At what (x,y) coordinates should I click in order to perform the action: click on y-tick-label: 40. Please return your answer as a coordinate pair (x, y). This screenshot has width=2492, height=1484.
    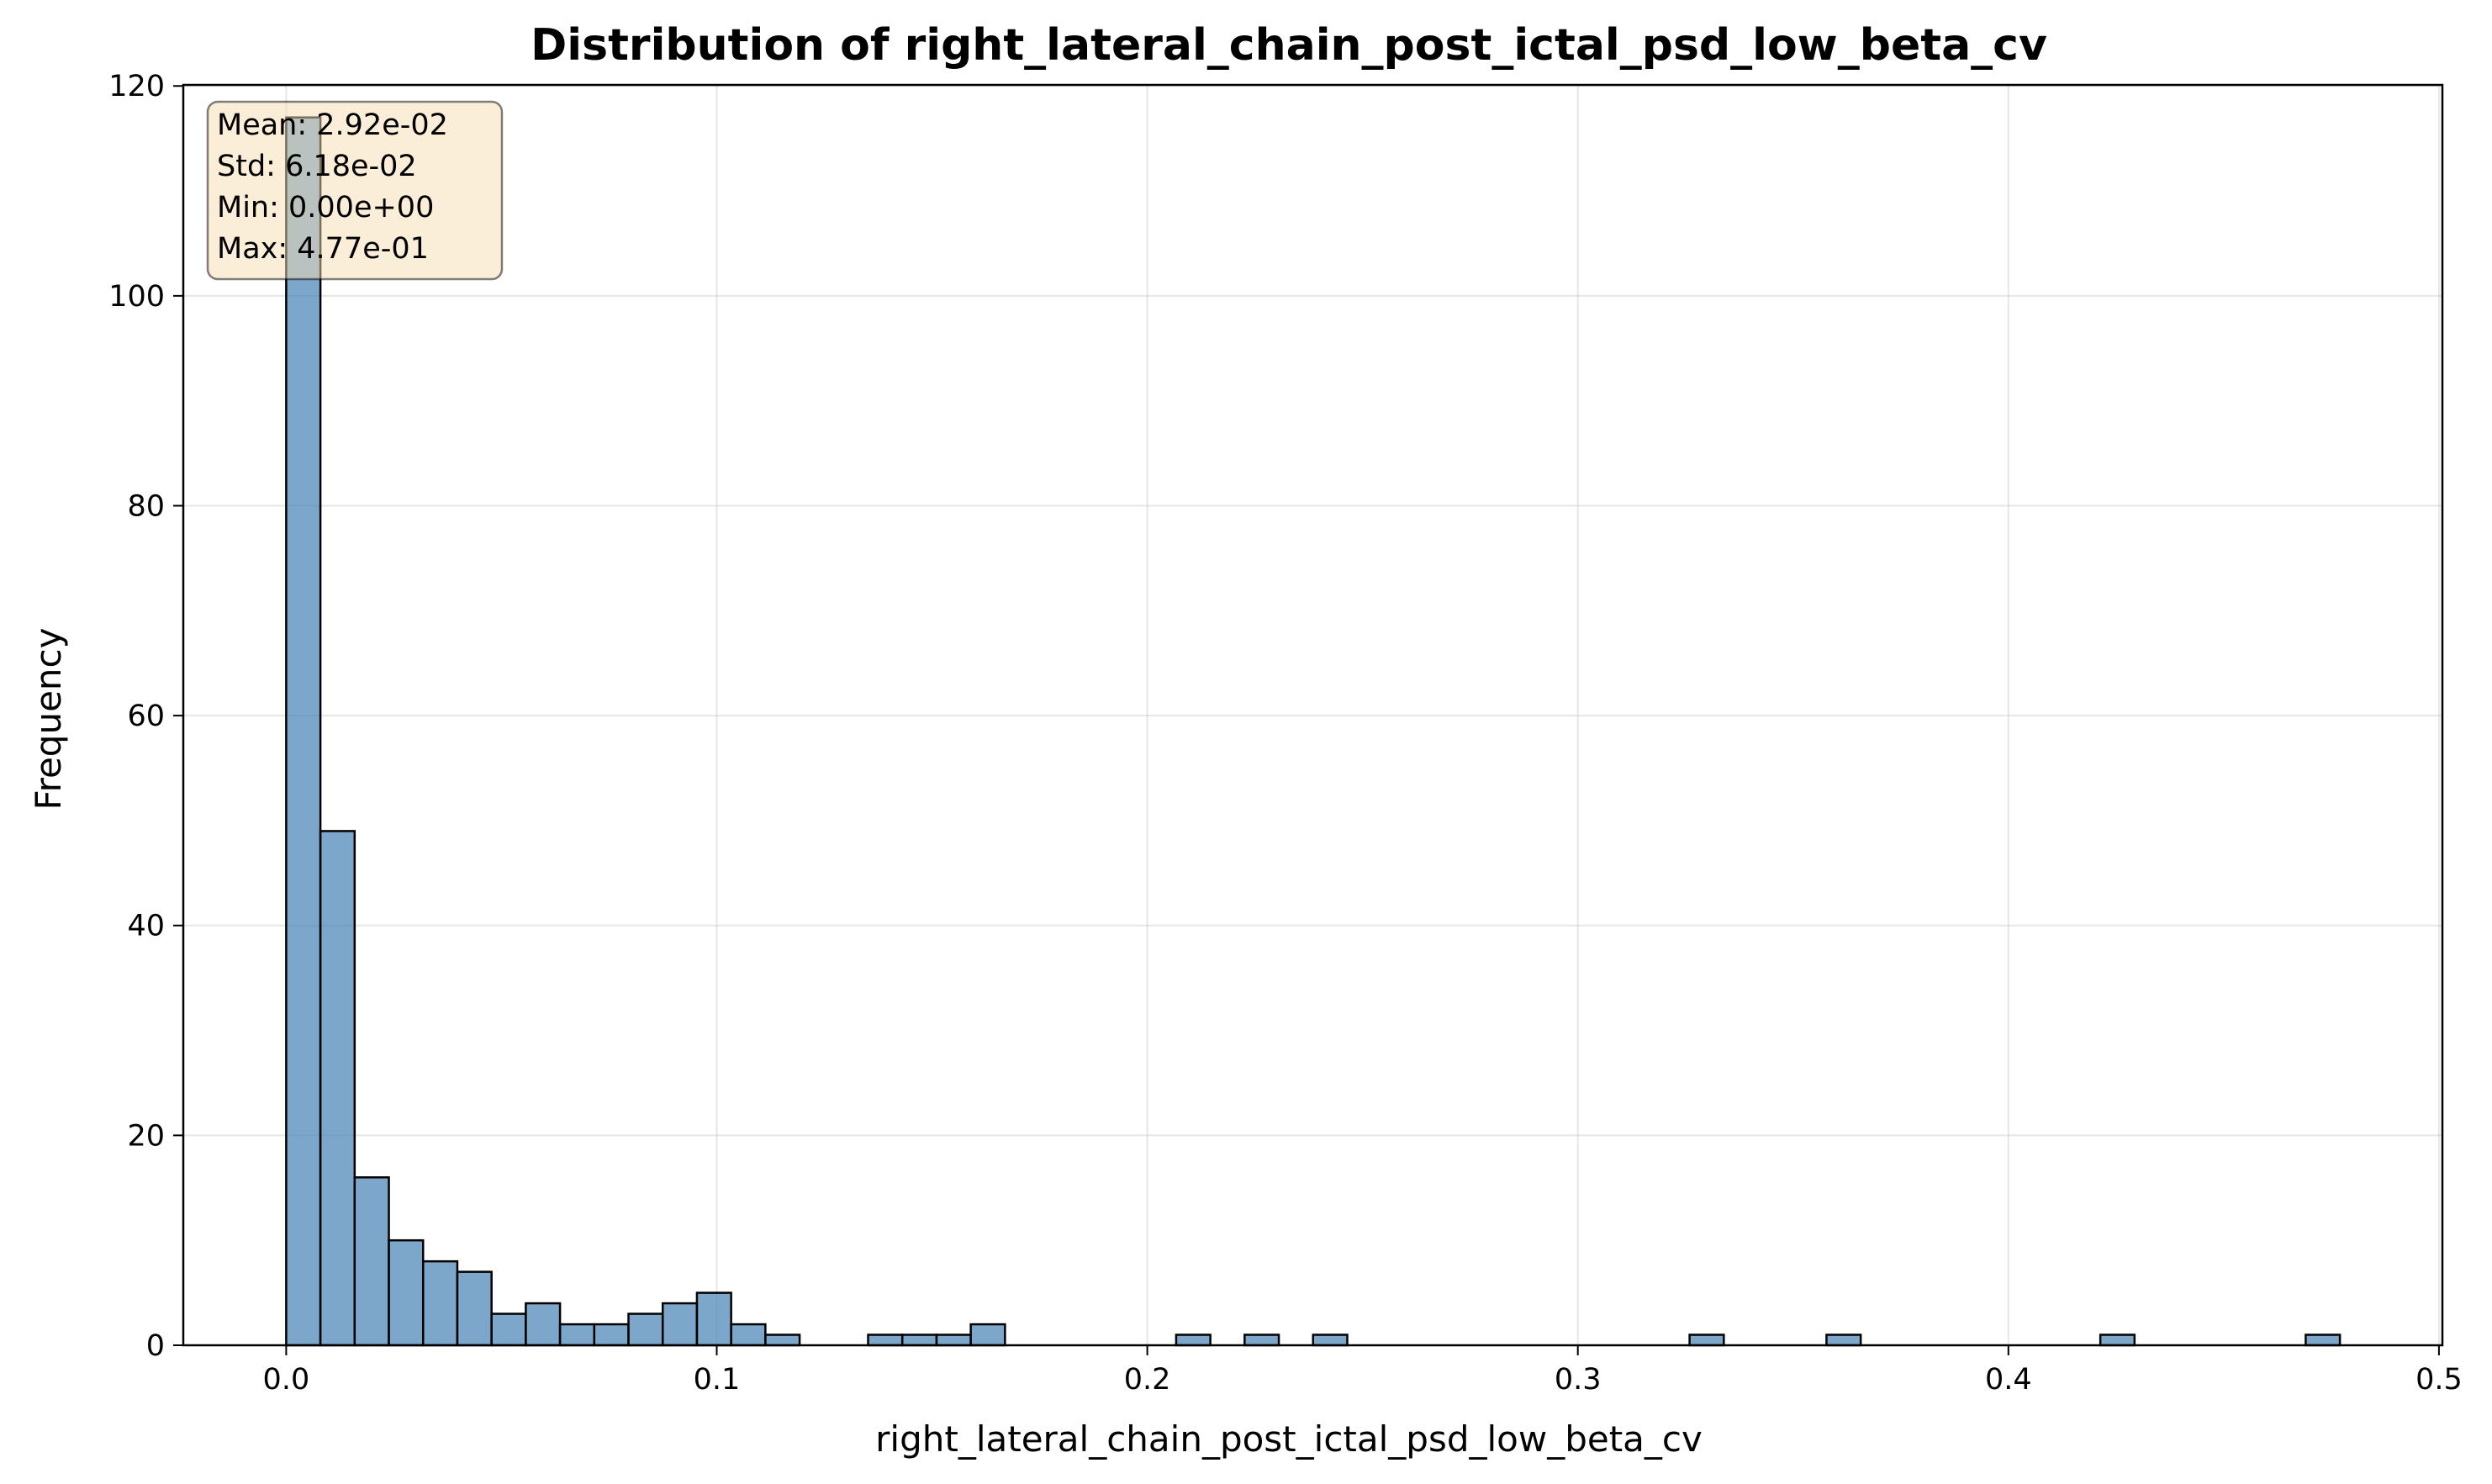
    Looking at the image, I should click on (146, 927).